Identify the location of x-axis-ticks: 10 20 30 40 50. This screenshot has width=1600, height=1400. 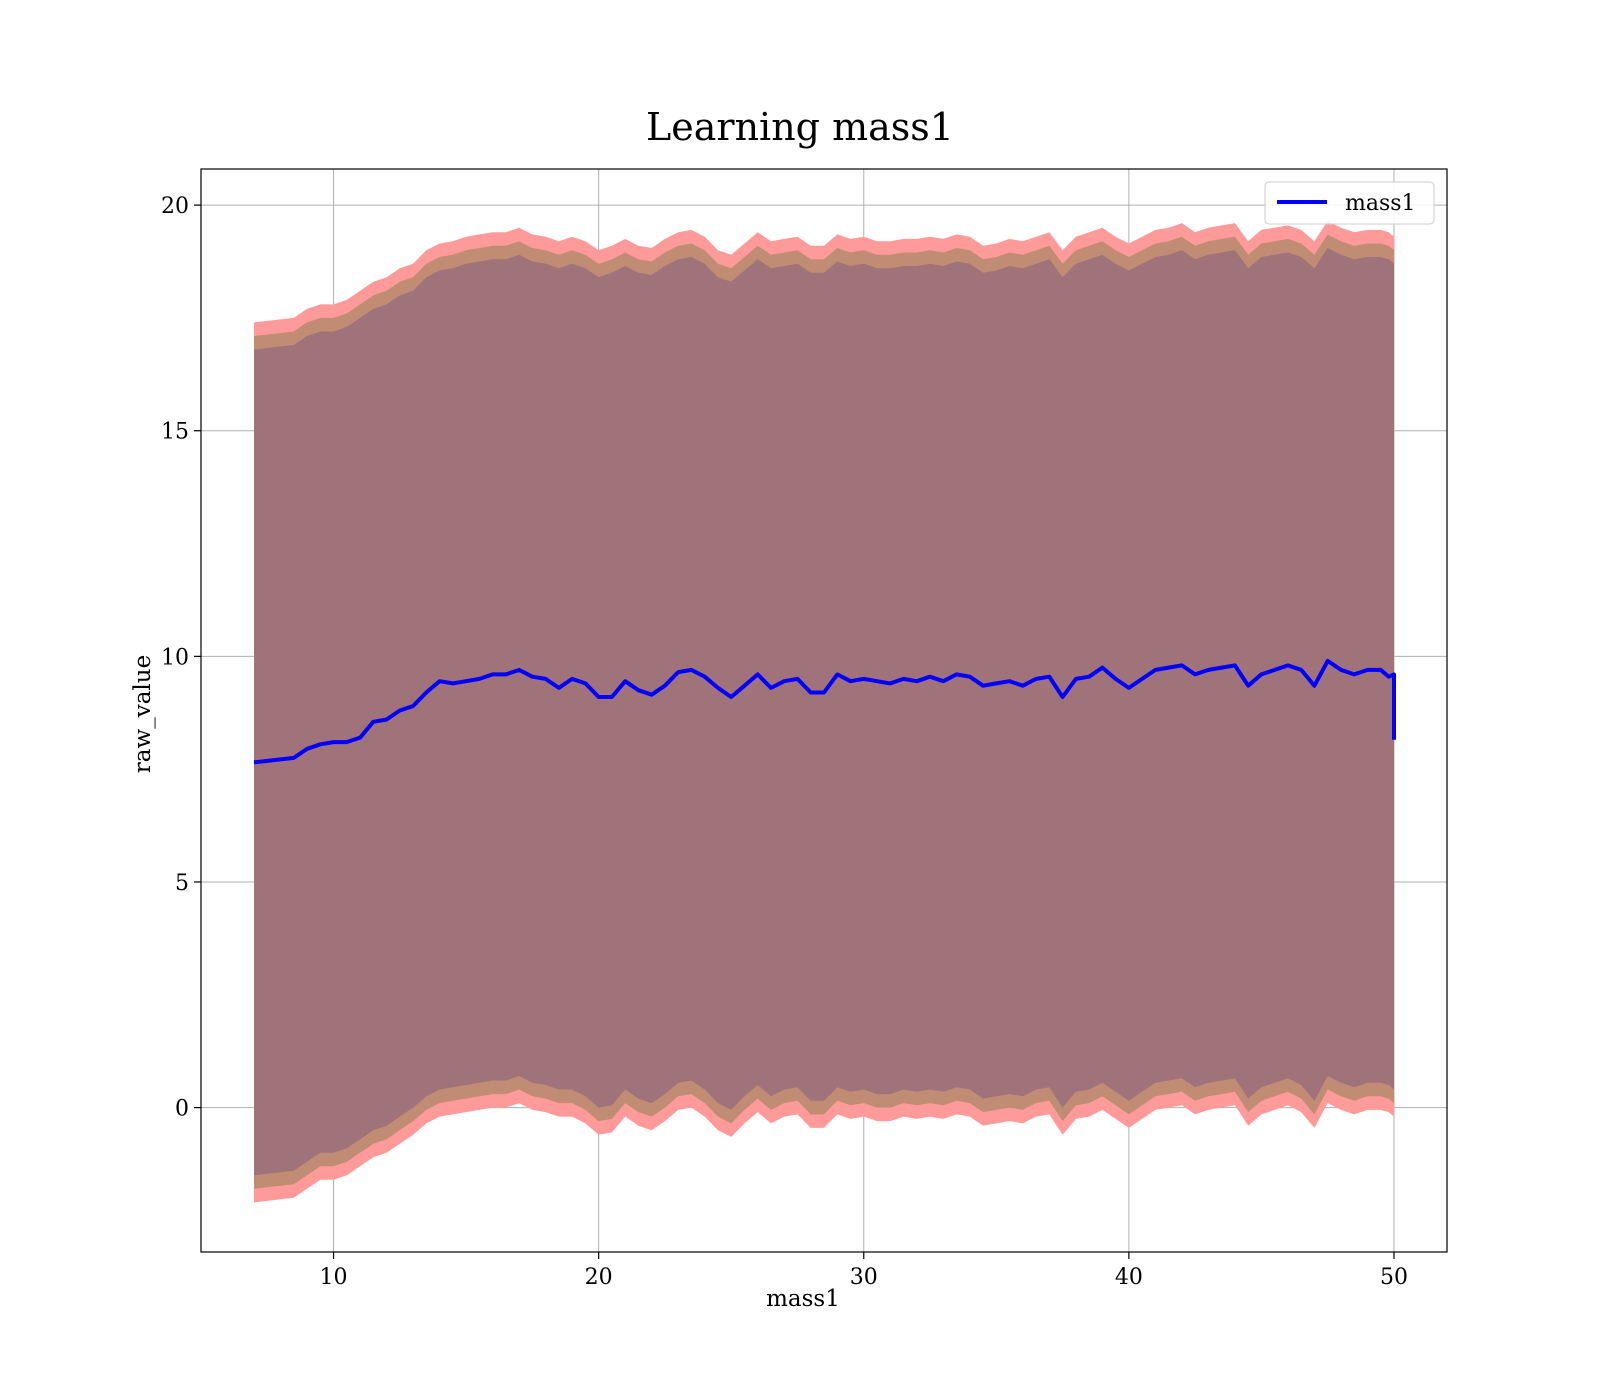
(864, 1271).